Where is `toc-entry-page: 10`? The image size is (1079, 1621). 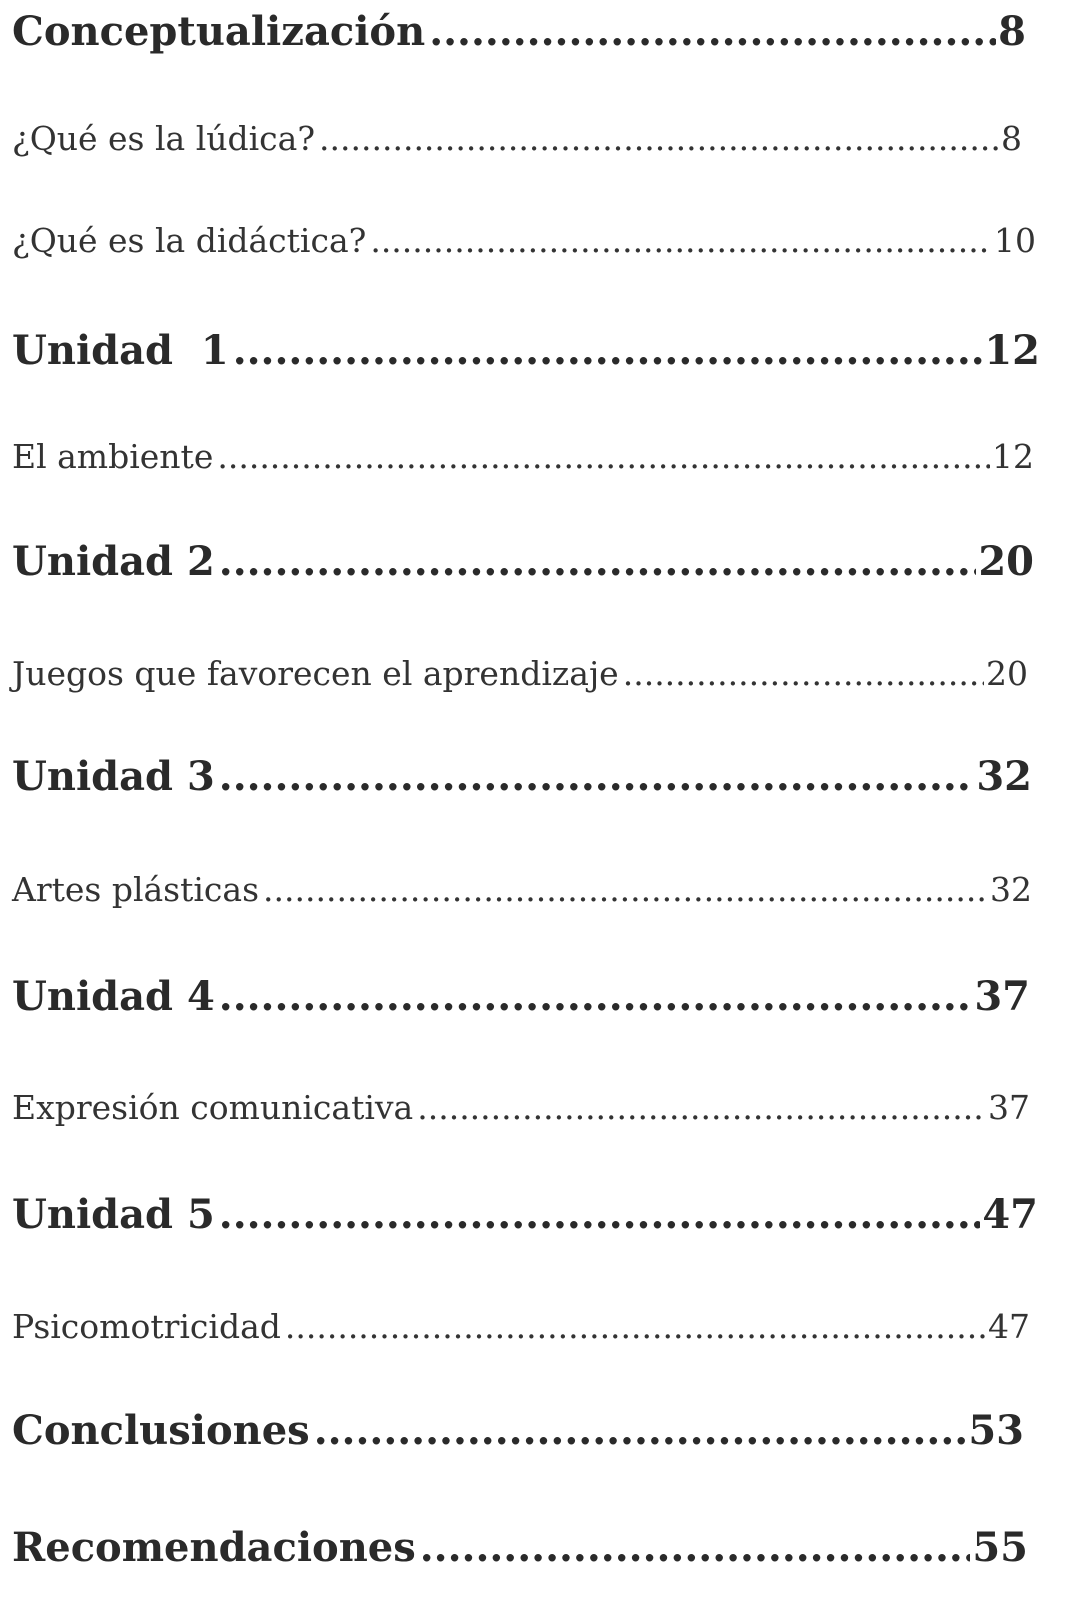 toc-entry-page: 10 is located at coordinates (1015, 240).